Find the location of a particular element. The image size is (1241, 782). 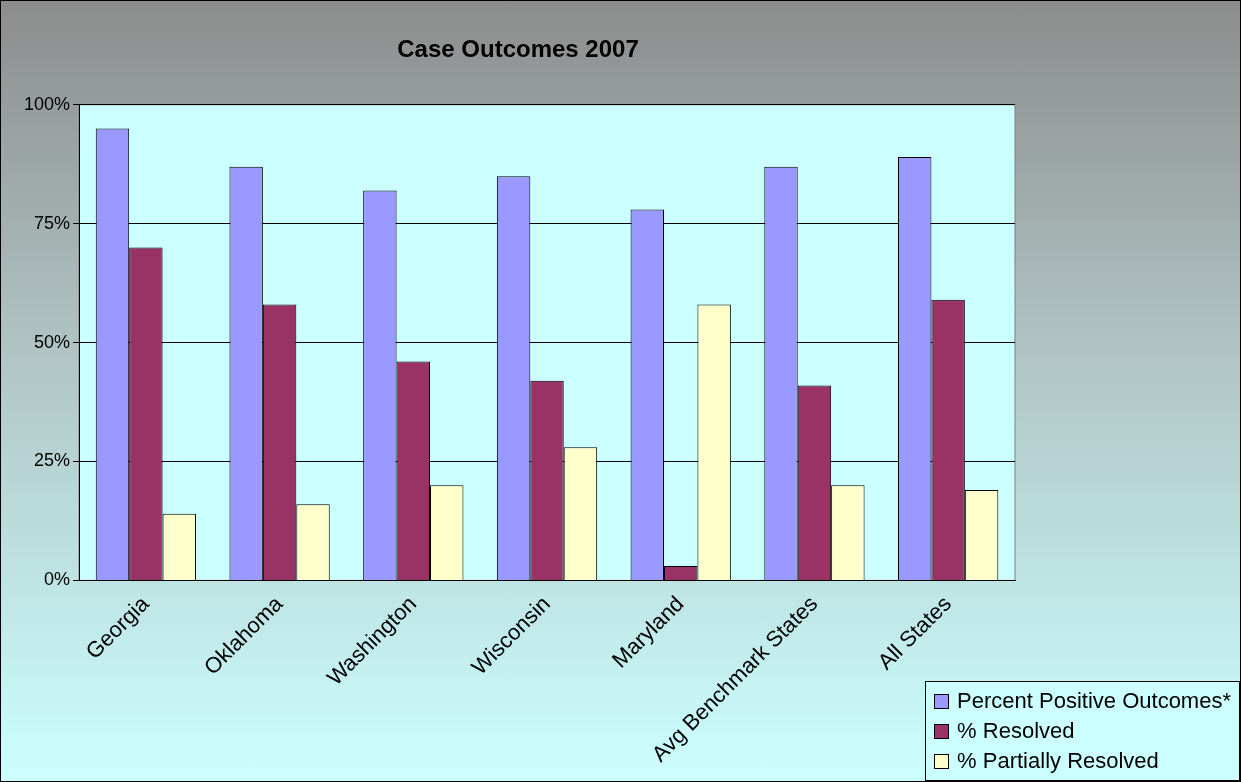

y-tick-label: 50% is located at coordinates (52, 341).